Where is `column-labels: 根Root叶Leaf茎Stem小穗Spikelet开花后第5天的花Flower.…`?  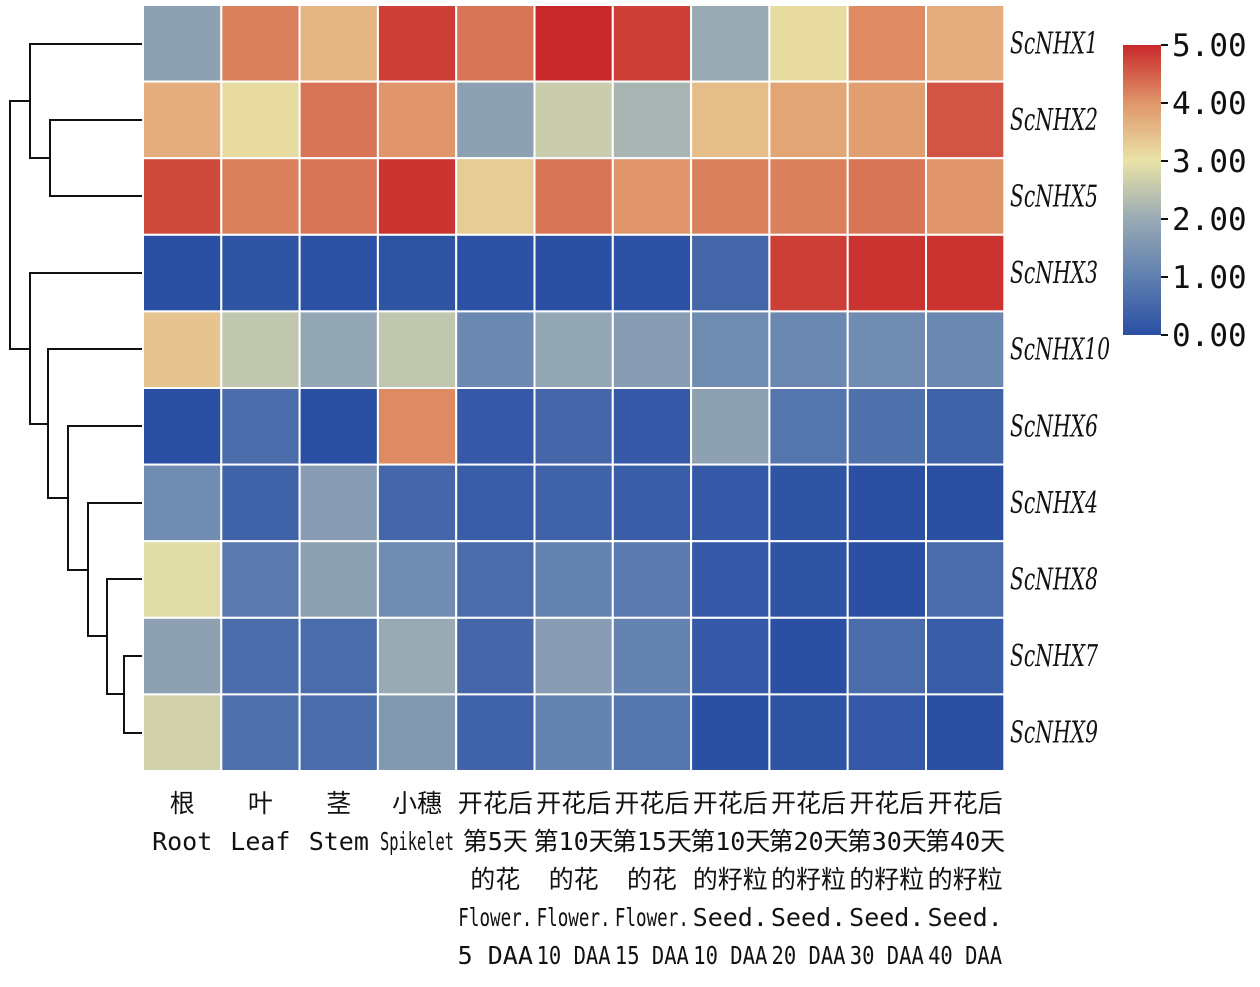 column-labels: 根Root叶Leaf茎Stem小穗Spikelet开花后第5天的花Flower.… is located at coordinates (578, 879).